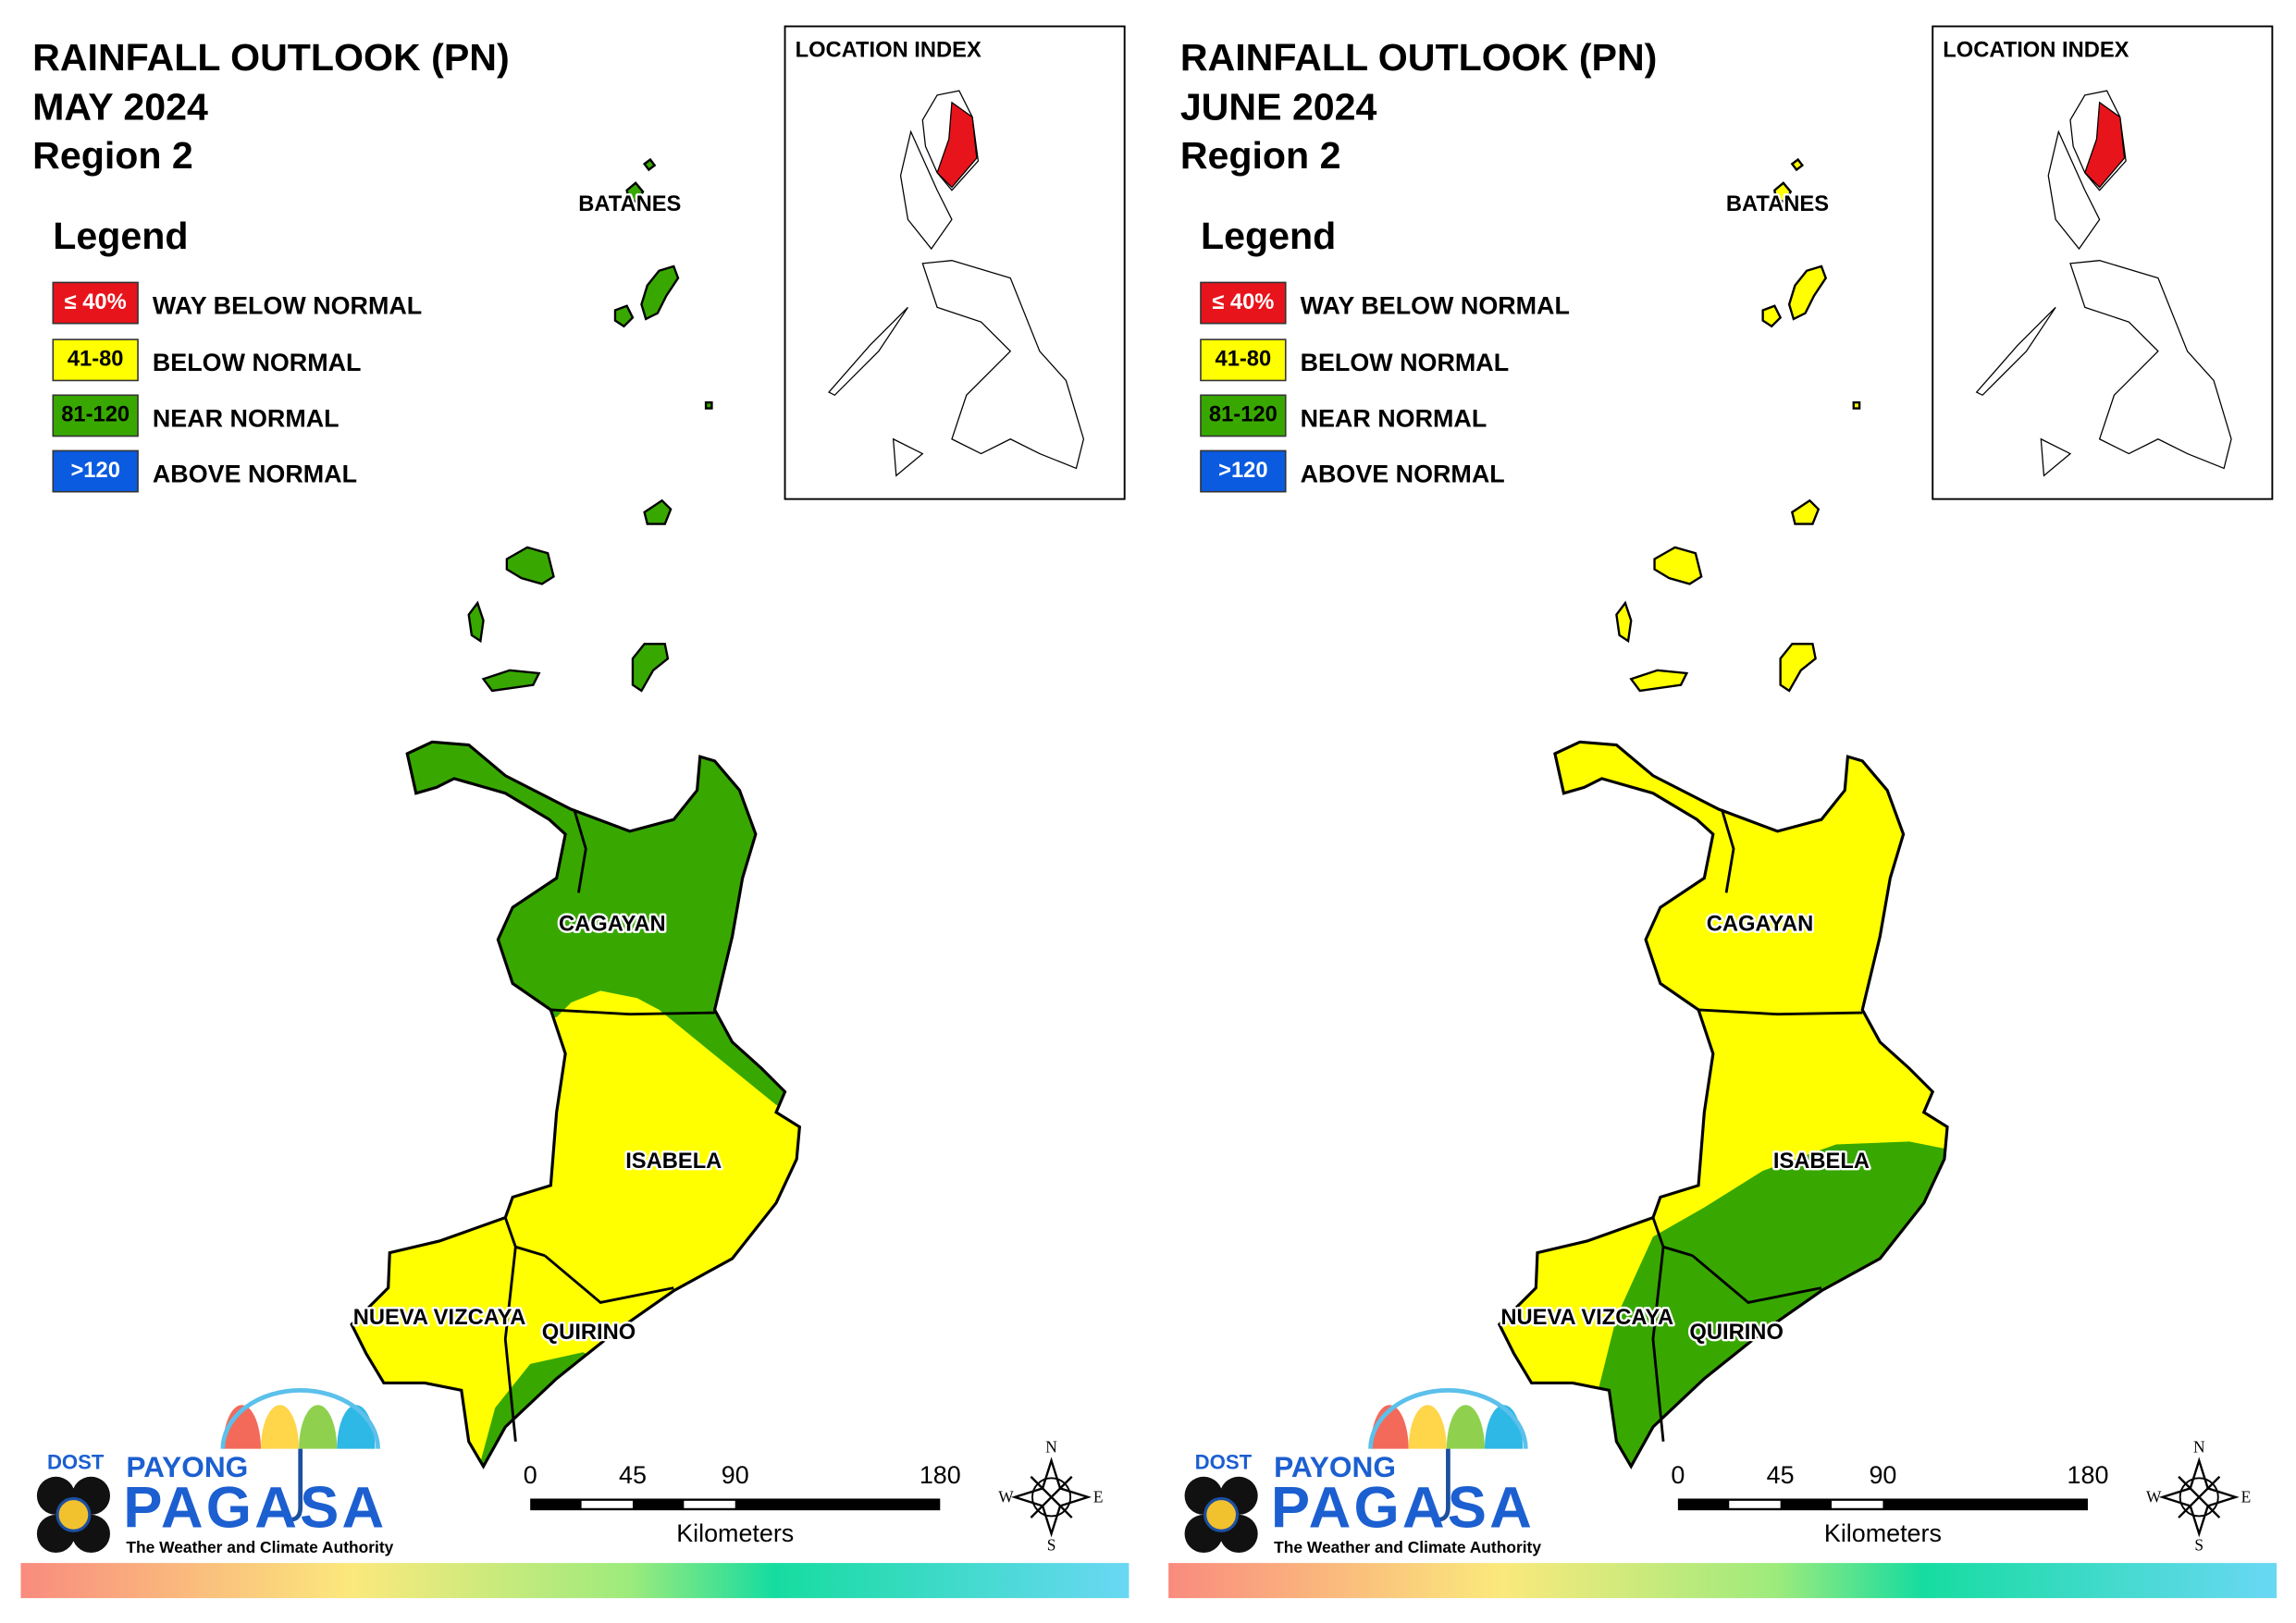  Describe the element at coordinates (957, 145) in the screenshot. I see `region-highlight` at that location.